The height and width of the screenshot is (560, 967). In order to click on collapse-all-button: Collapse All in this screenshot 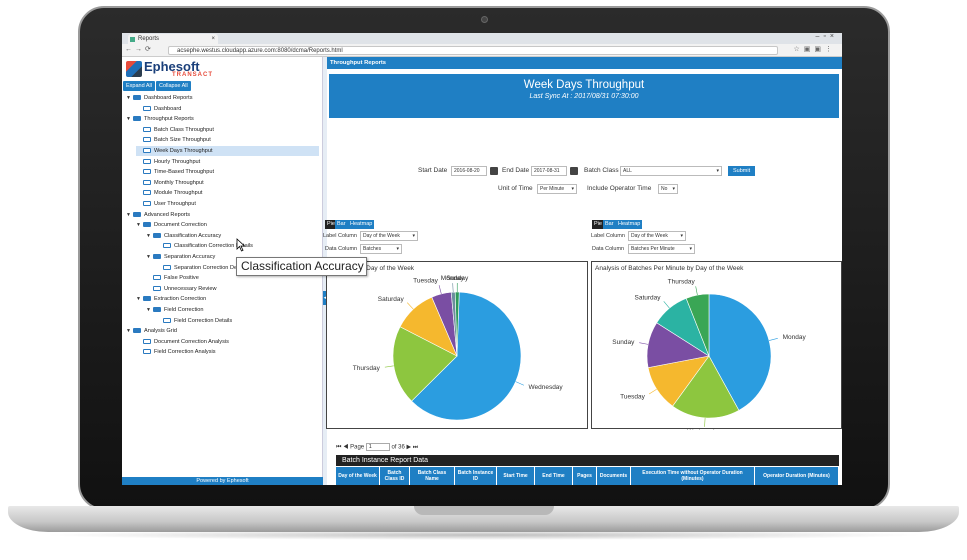, I will do `click(173, 86)`.